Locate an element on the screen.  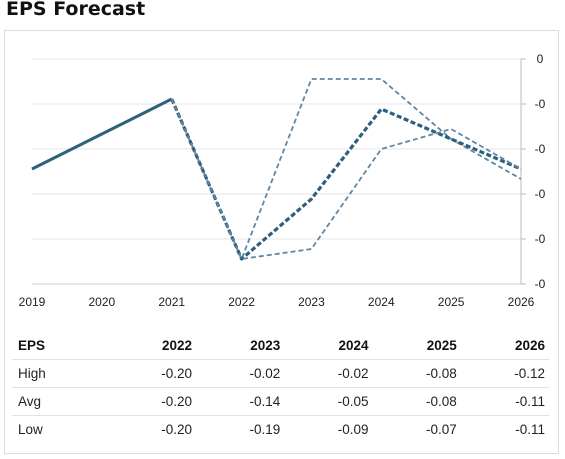
x-tick-label: 2023 is located at coordinates (311, 302).